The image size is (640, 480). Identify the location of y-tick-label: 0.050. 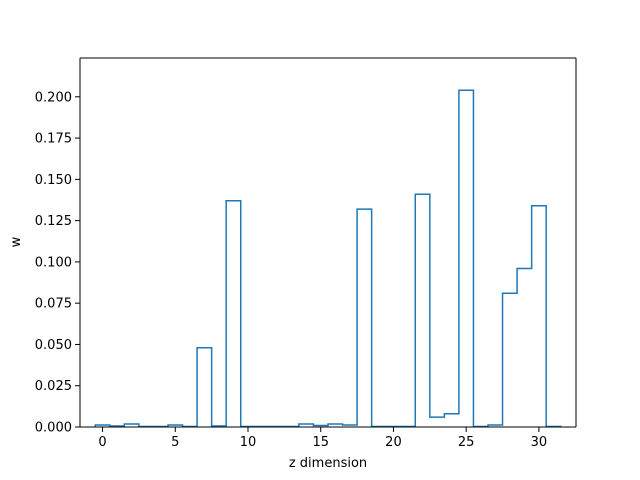
(53, 345).